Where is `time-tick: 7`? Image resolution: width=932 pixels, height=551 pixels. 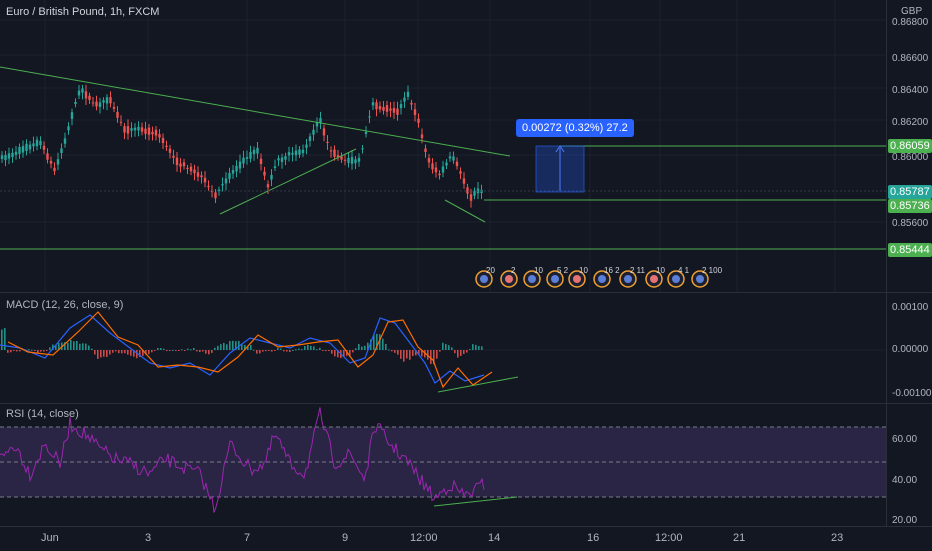 time-tick: 7 is located at coordinates (247, 538).